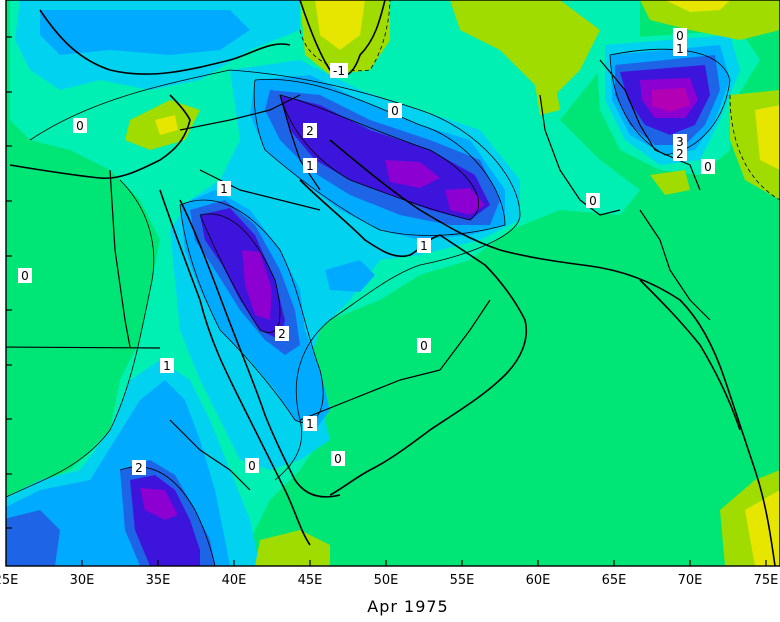 The height and width of the screenshot is (622, 780). What do you see at coordinates (82, 580) in the screenshot?
I see `x-tick-label: 30E` at bounding box center [82, 580].